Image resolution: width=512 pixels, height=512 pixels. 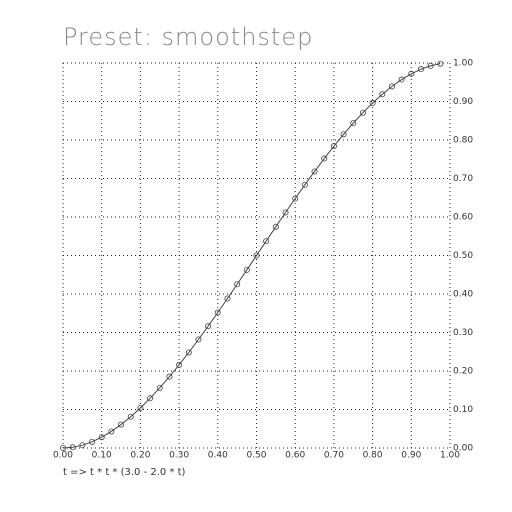 I want to click on y-tick-label: 0.80, so click(x=463, y=141).